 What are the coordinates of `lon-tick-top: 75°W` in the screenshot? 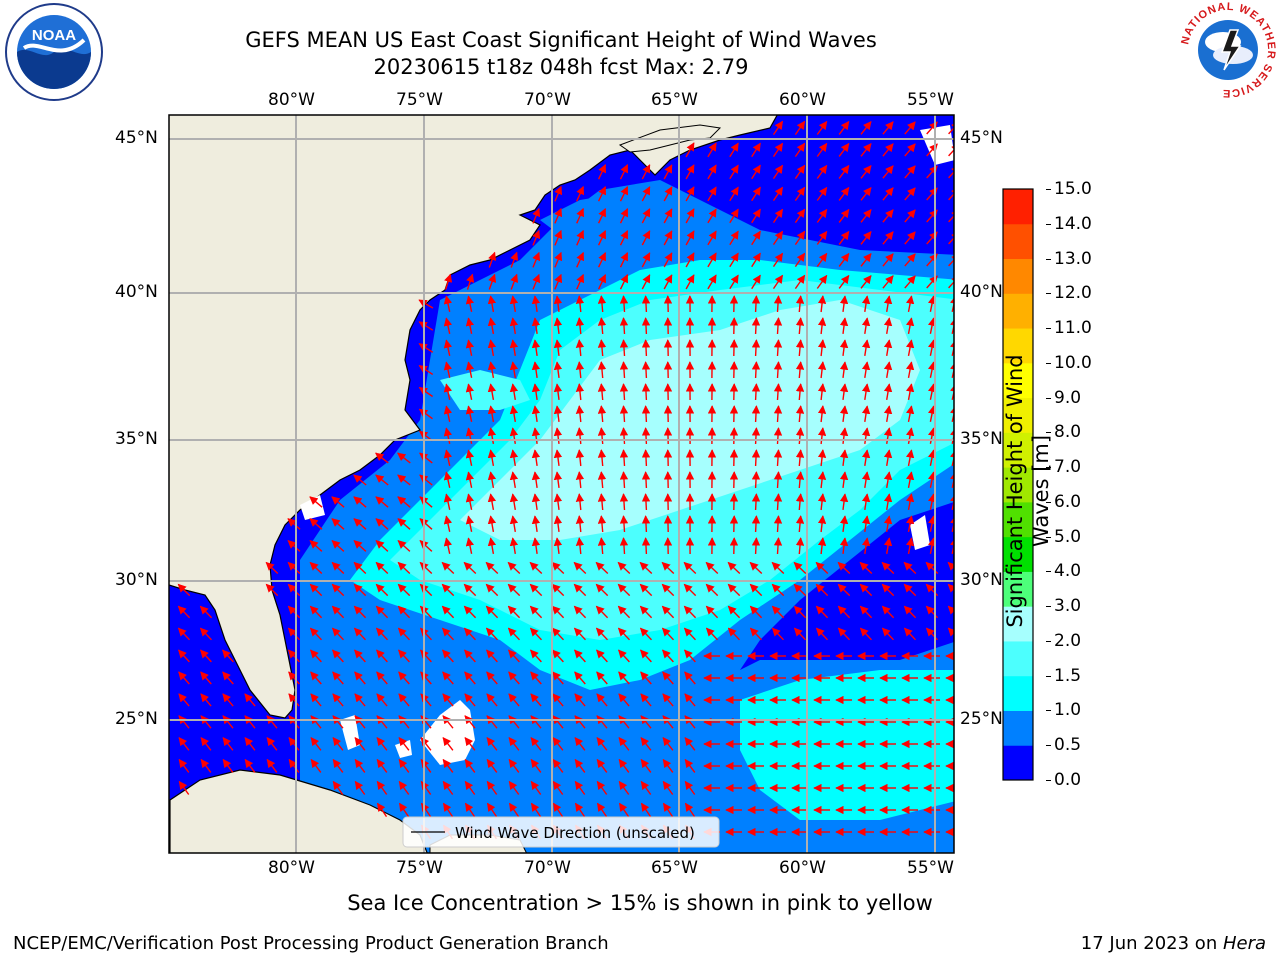 It's located at (419, 100).